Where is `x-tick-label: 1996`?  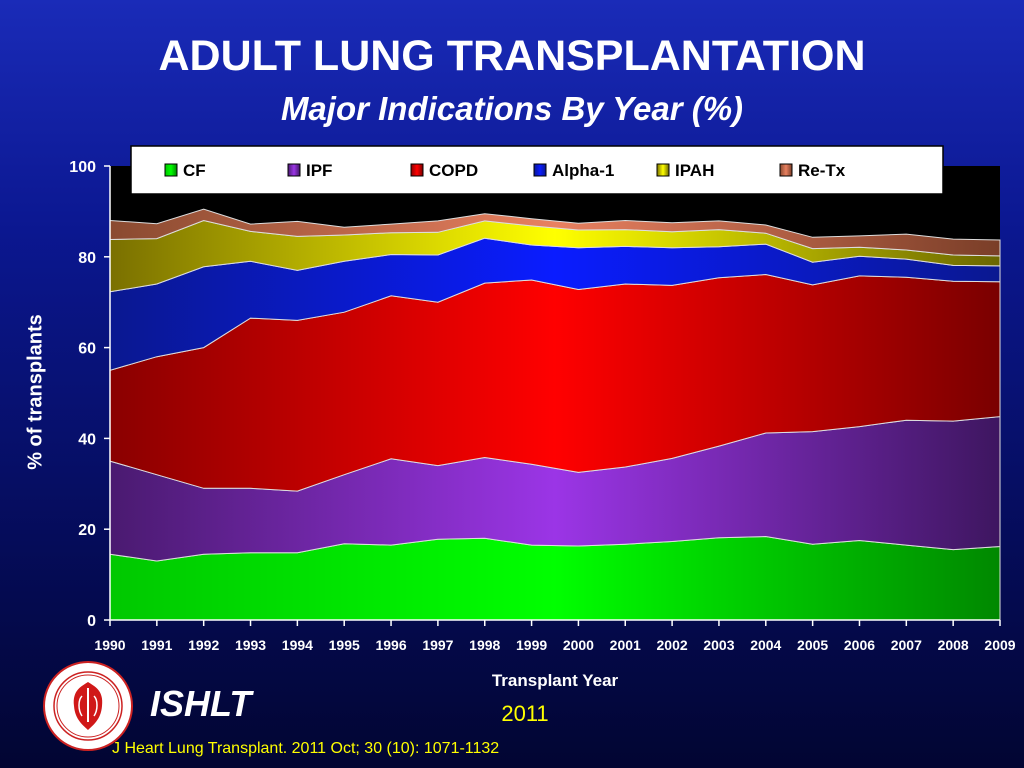
x-tick-label: 1996 is located at coordinates (390, 645).